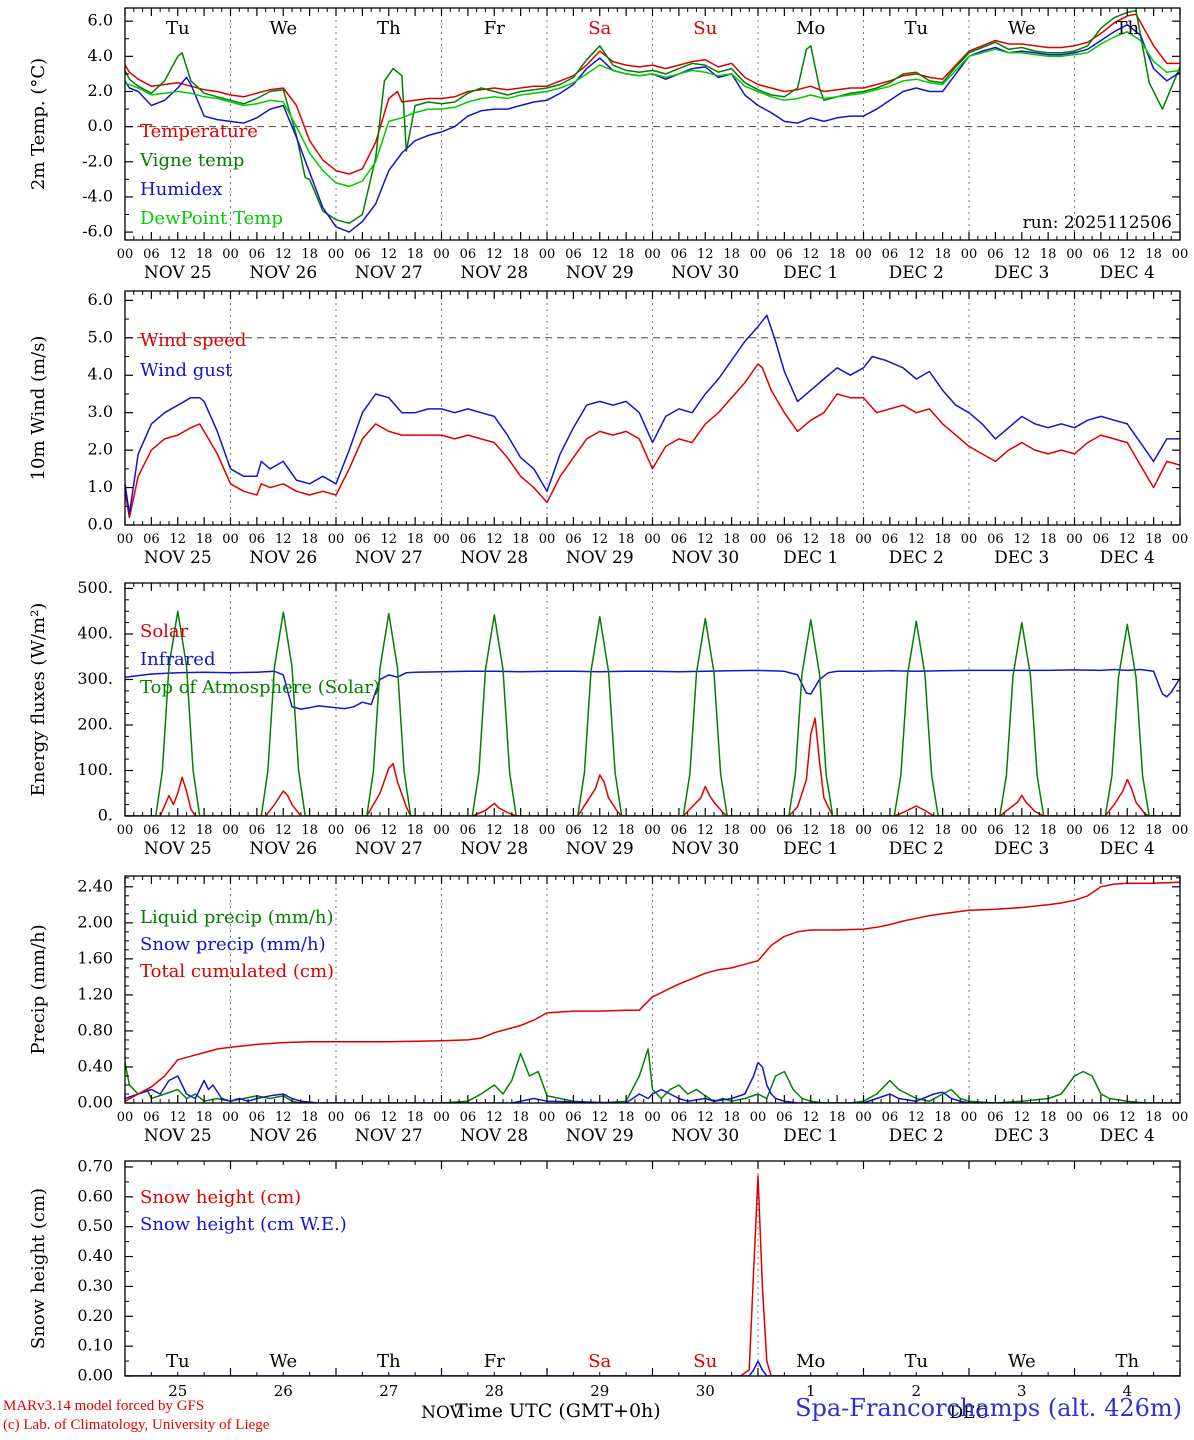  Describe the element at coordinates (95, 1225) in the screenshot. I see `svg-text: 0.50` at that location.